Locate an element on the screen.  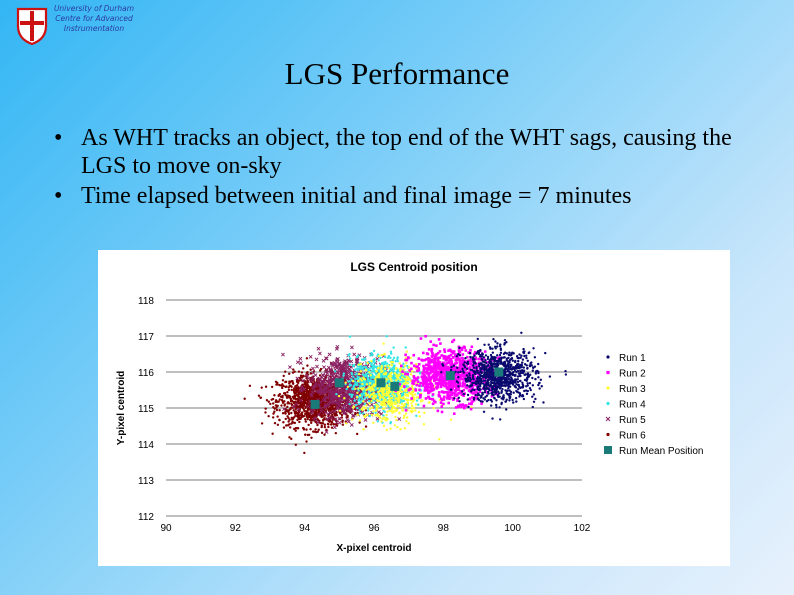
x-tick-label: 98 is located at coordinates (444, 528).